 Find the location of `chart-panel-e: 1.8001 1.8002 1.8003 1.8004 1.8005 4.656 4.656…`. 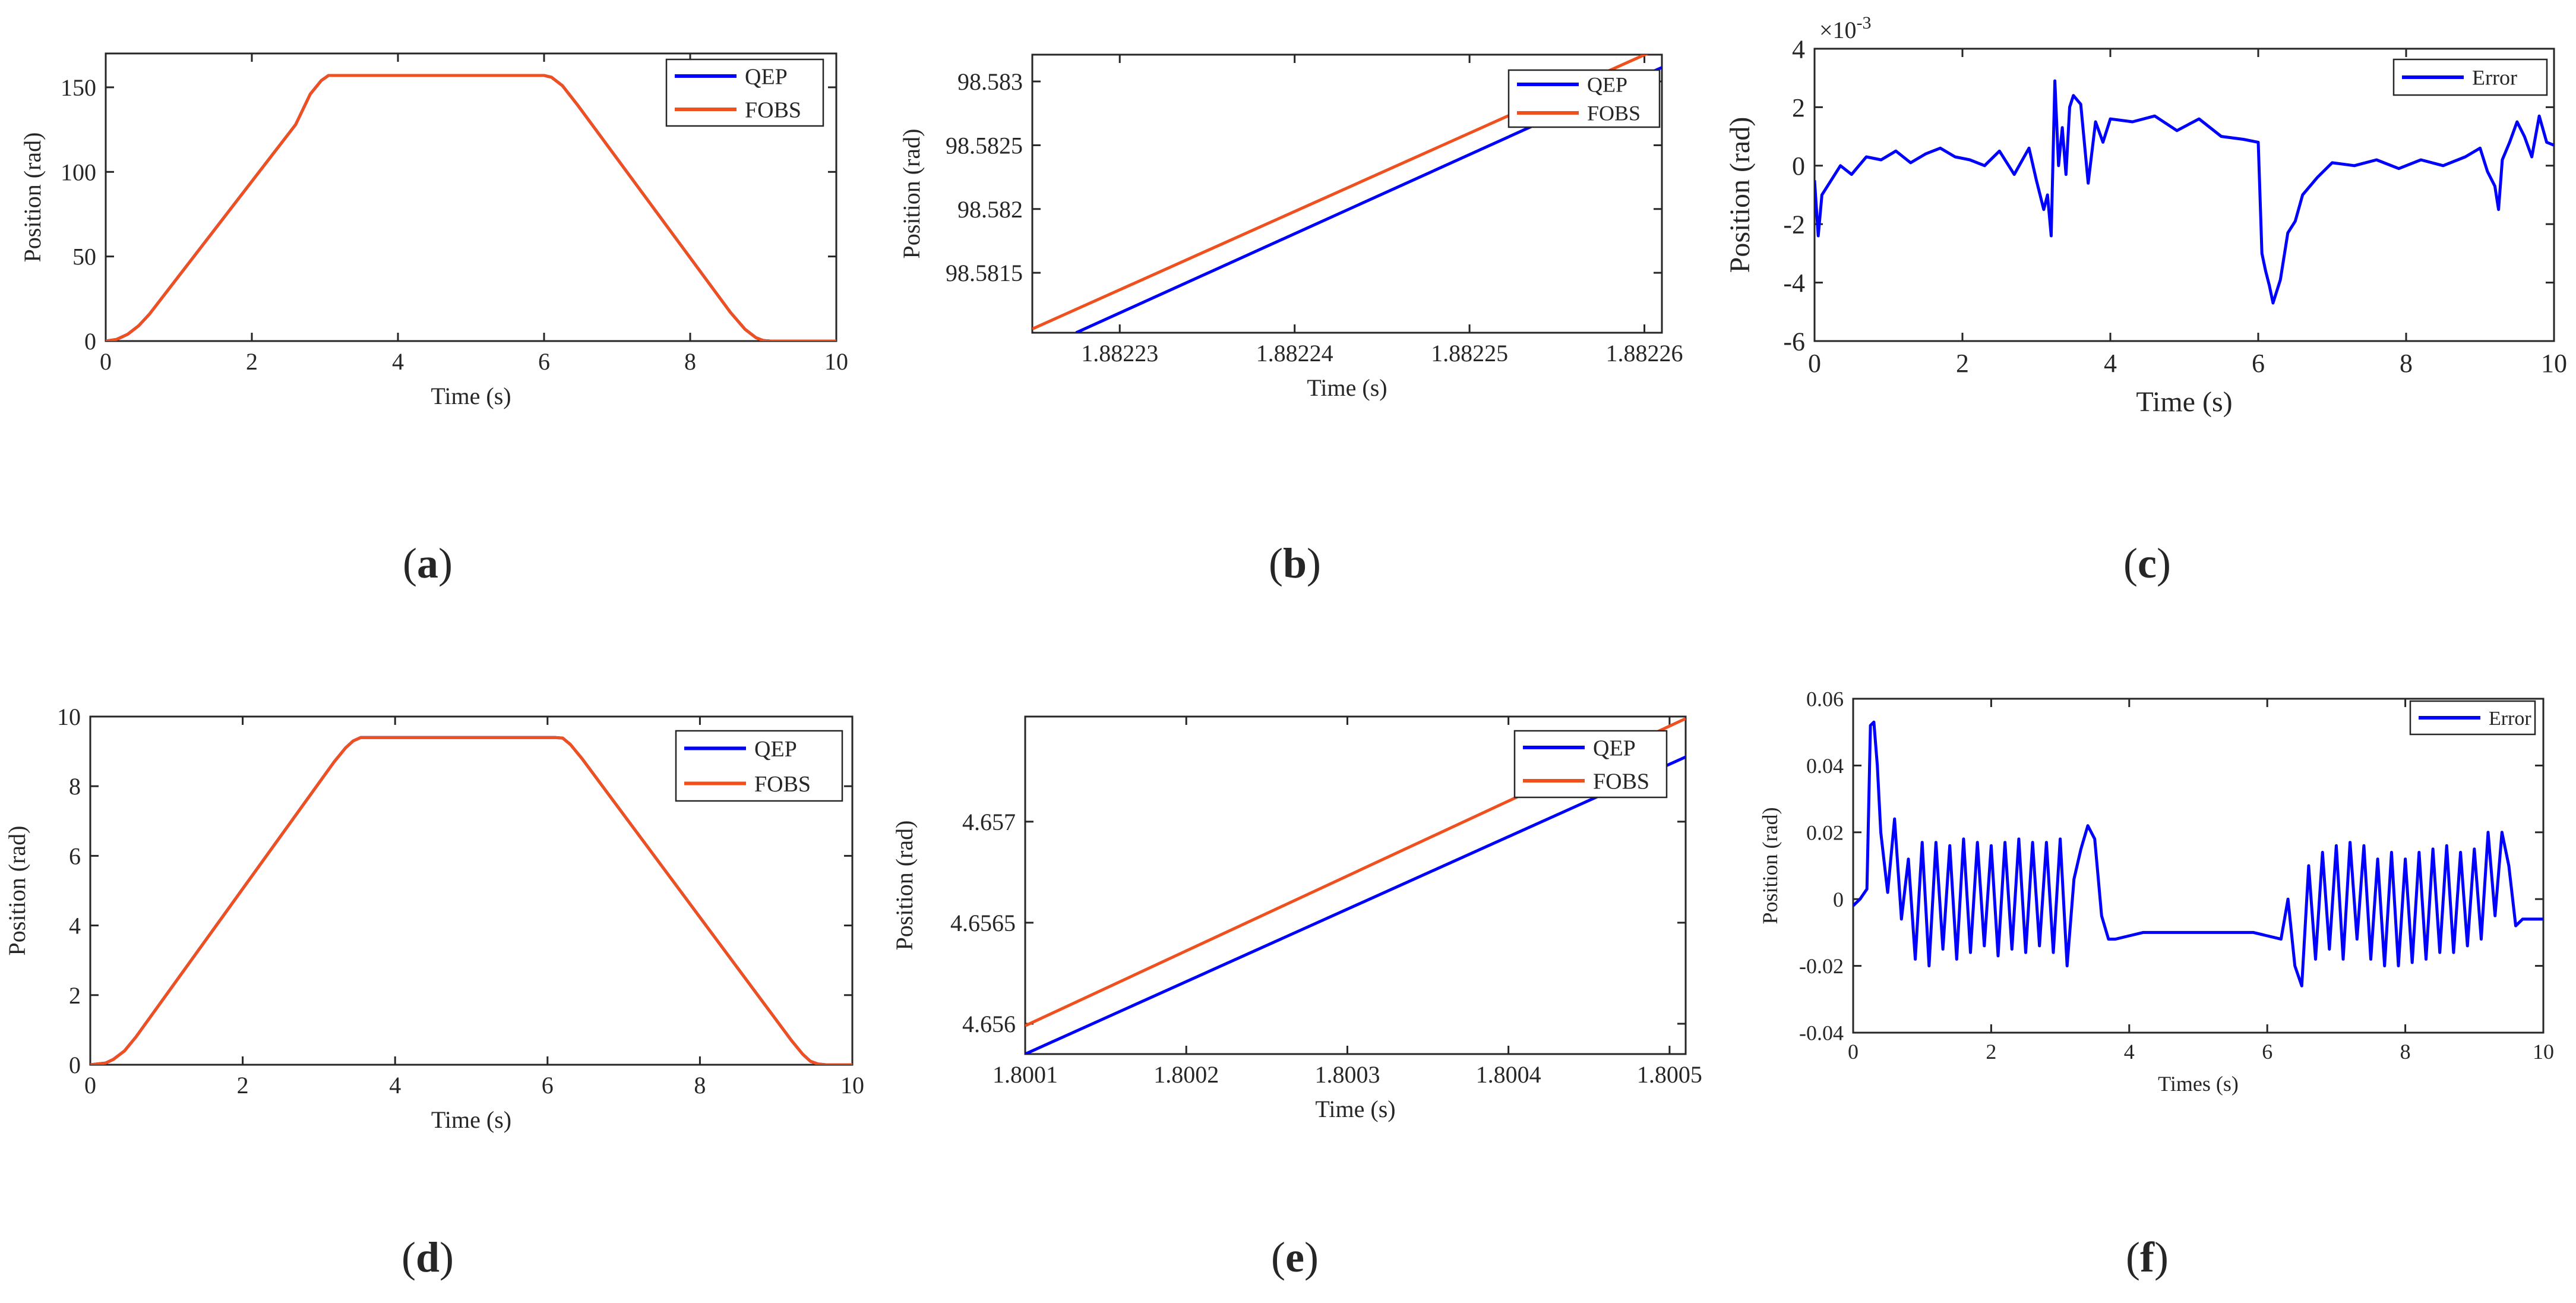

chart-panel-e: 1.8001 1.8002 1.8003 1.8004 1.8005 4.656 4.656… is located at coordinates (1296, 998).